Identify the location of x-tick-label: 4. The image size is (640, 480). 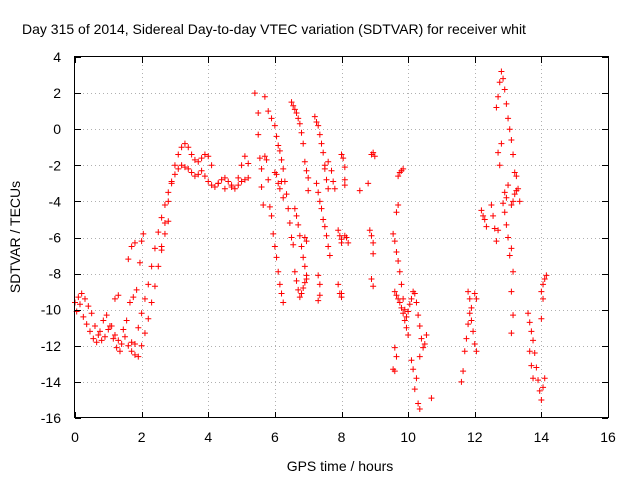
(208, 437).